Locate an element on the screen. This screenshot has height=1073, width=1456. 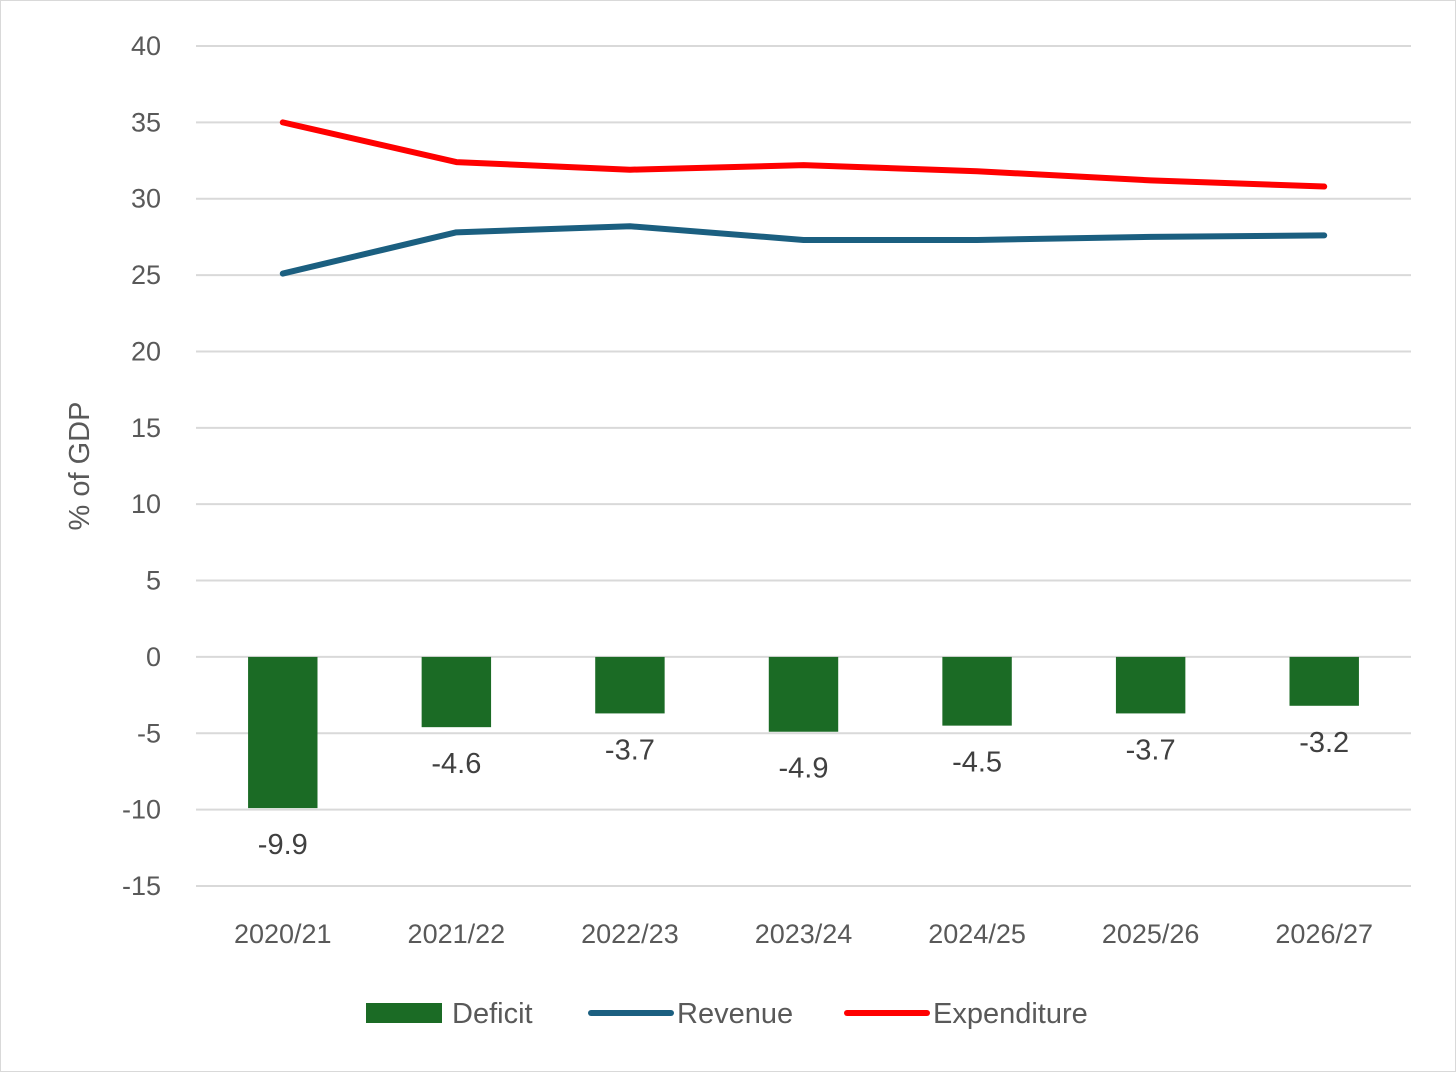
legend-item-deficit: Deficit is located at coordinates (449, 1014).